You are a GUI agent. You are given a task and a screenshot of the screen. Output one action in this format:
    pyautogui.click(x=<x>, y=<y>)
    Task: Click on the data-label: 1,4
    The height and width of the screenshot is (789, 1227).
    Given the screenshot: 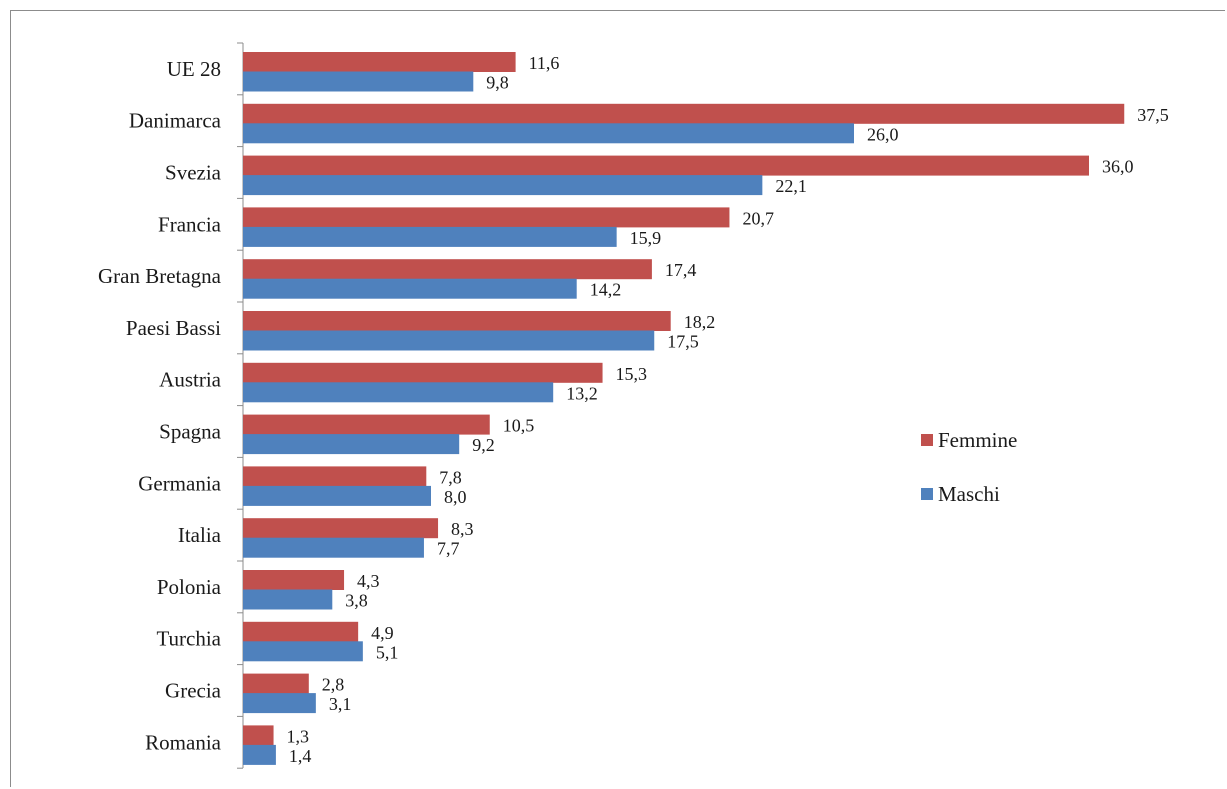 What is the action you would take?
    pyautogui.click(x=300, y=756)
    